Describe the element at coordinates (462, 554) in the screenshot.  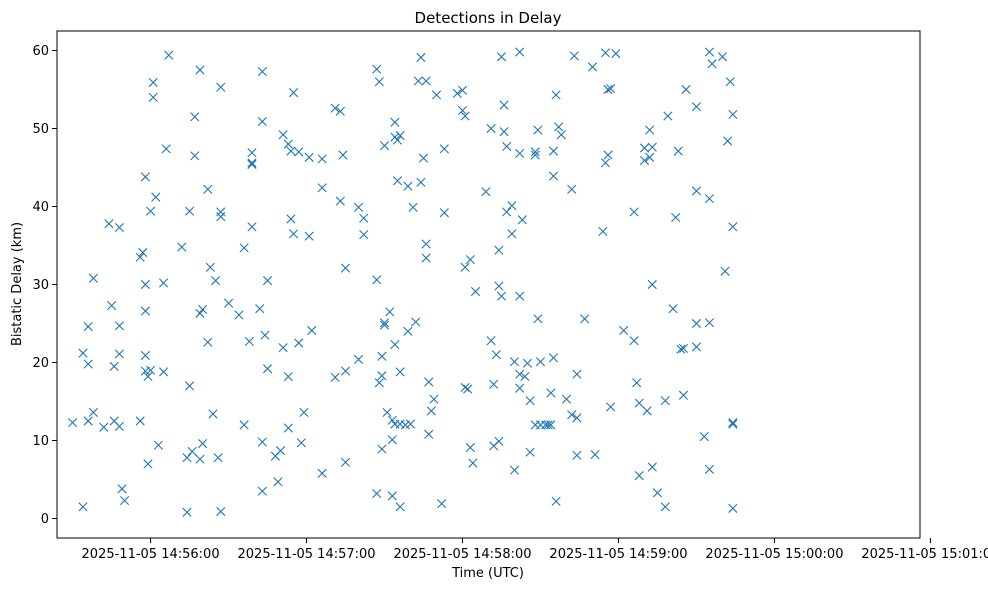
I see `x-tick-label: 2025-11-05 14:58:00` at that location.